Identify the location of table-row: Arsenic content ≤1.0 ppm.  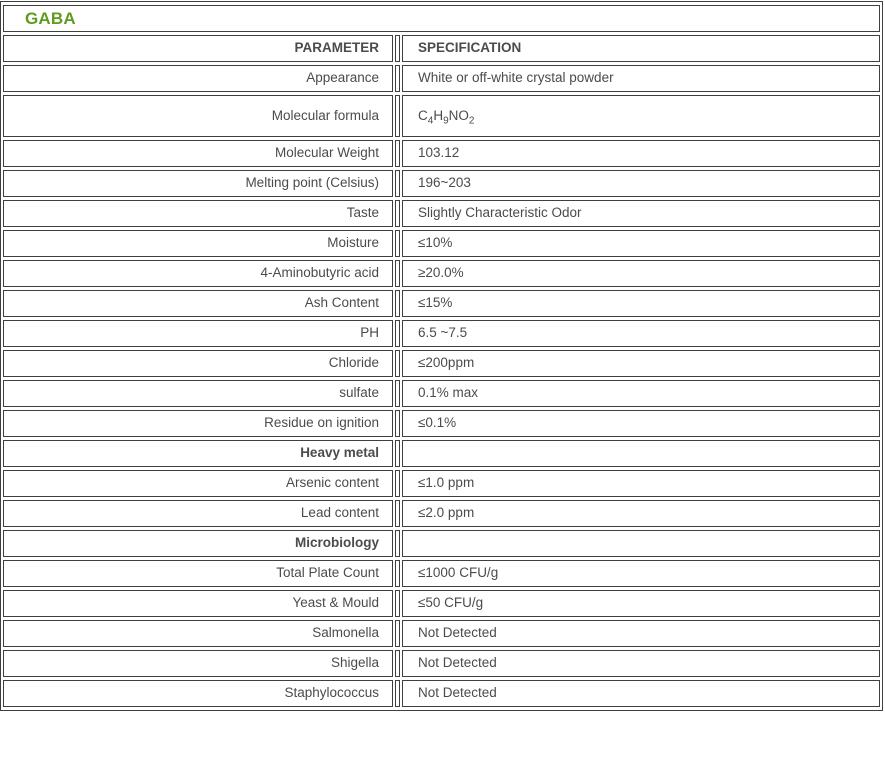
(442, 483).